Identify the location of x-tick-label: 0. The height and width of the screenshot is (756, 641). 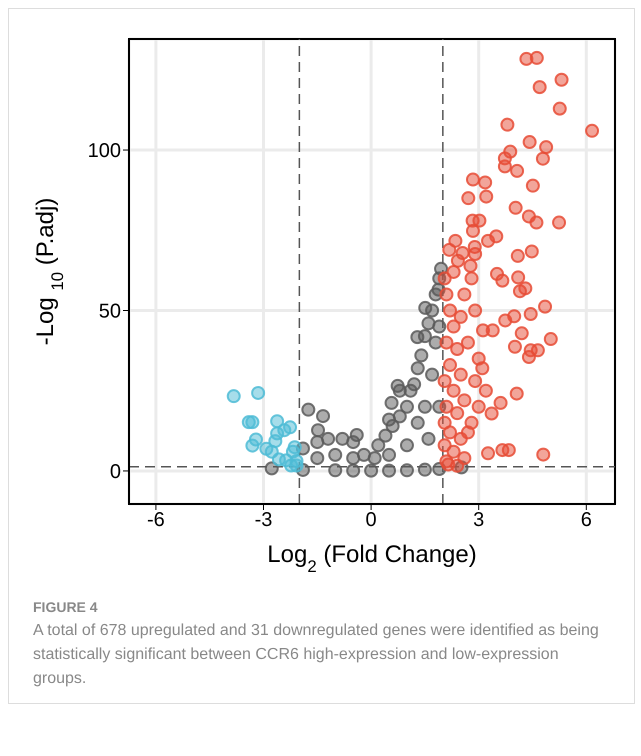
(371, 520).